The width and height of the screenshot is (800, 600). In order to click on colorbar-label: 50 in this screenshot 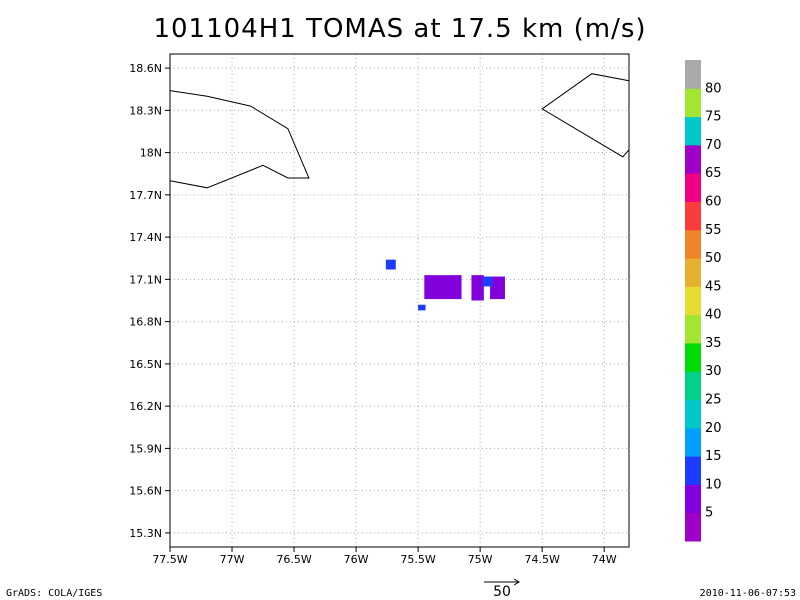, I will do `click(713, 258)`.